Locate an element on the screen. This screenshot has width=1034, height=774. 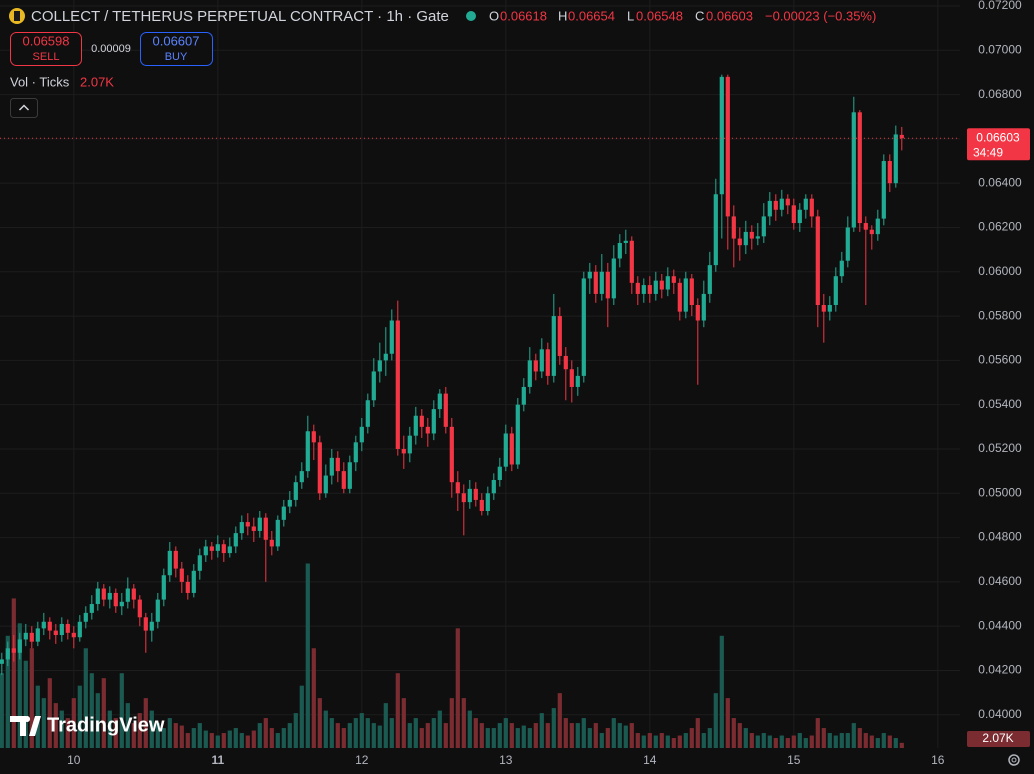
chevron-icon is located at coordinates (24, 107).